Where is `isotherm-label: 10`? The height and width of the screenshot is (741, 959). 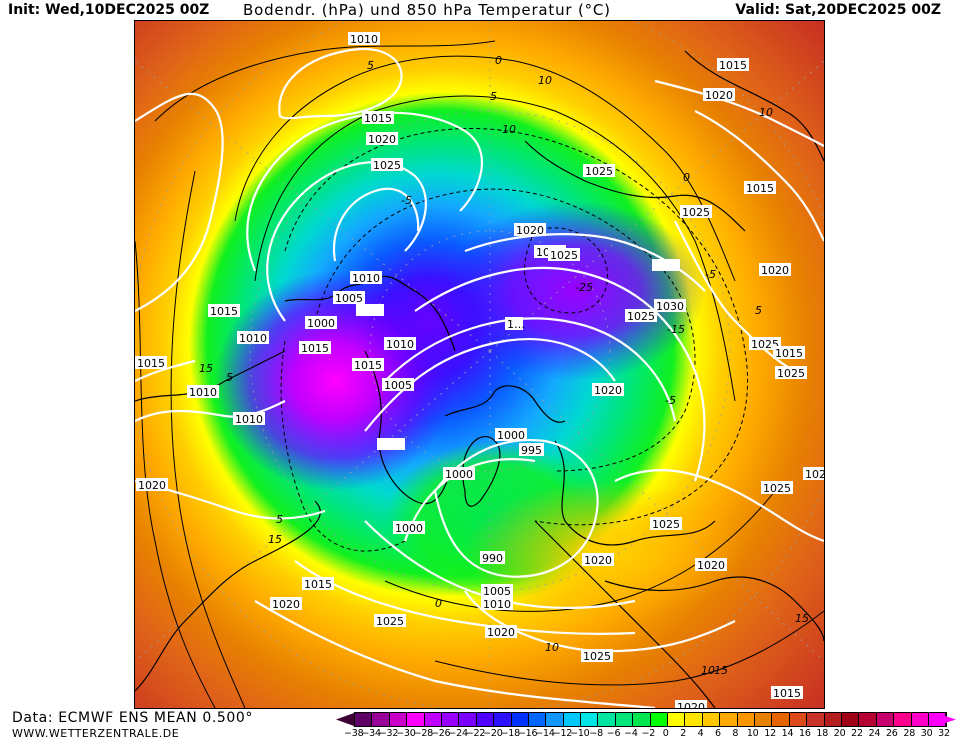
isotherm-label: 10 is located at coordinates (766, 112).